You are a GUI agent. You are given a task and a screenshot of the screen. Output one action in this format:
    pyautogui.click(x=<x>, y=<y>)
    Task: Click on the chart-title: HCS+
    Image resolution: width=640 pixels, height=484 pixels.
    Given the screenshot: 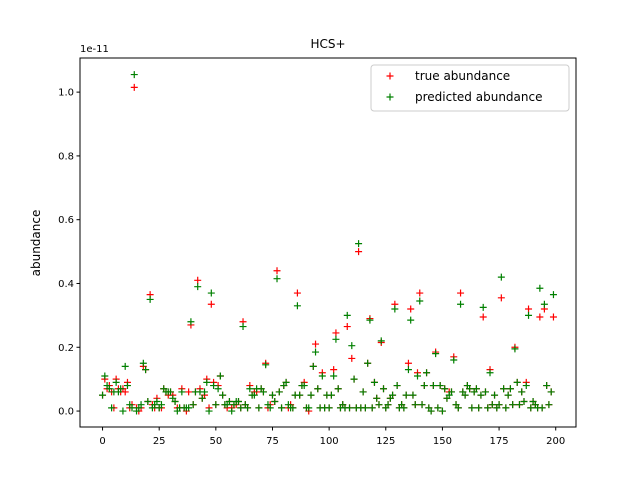 What is the action you would take?
    pyautogui.click(x=327, y=44)
    